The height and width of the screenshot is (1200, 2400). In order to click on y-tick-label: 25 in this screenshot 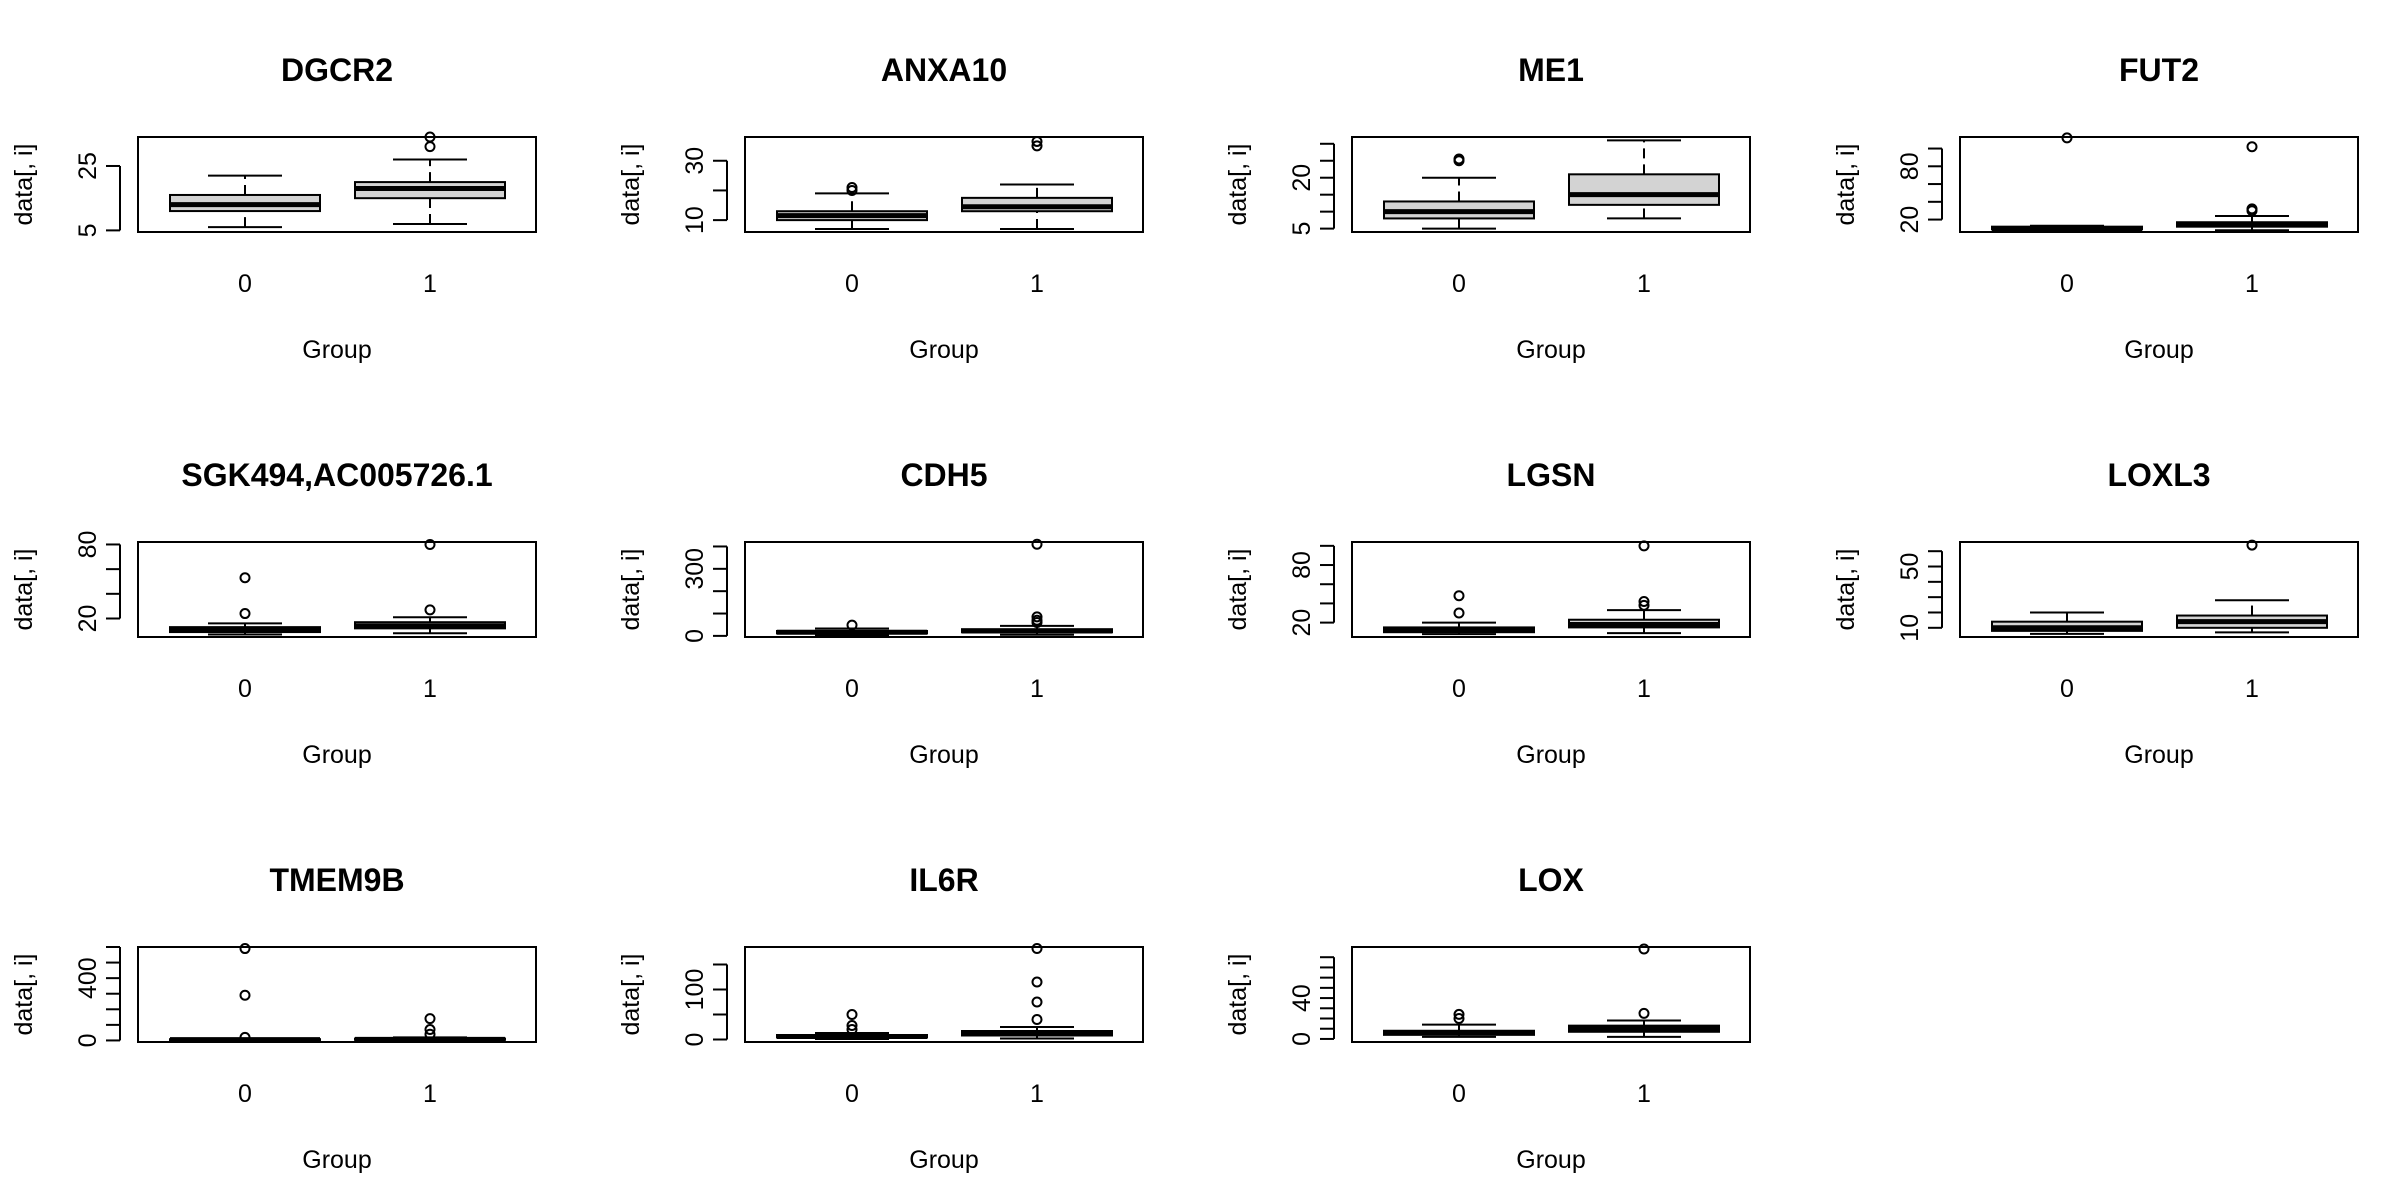, I will do `click(88, 166)`.